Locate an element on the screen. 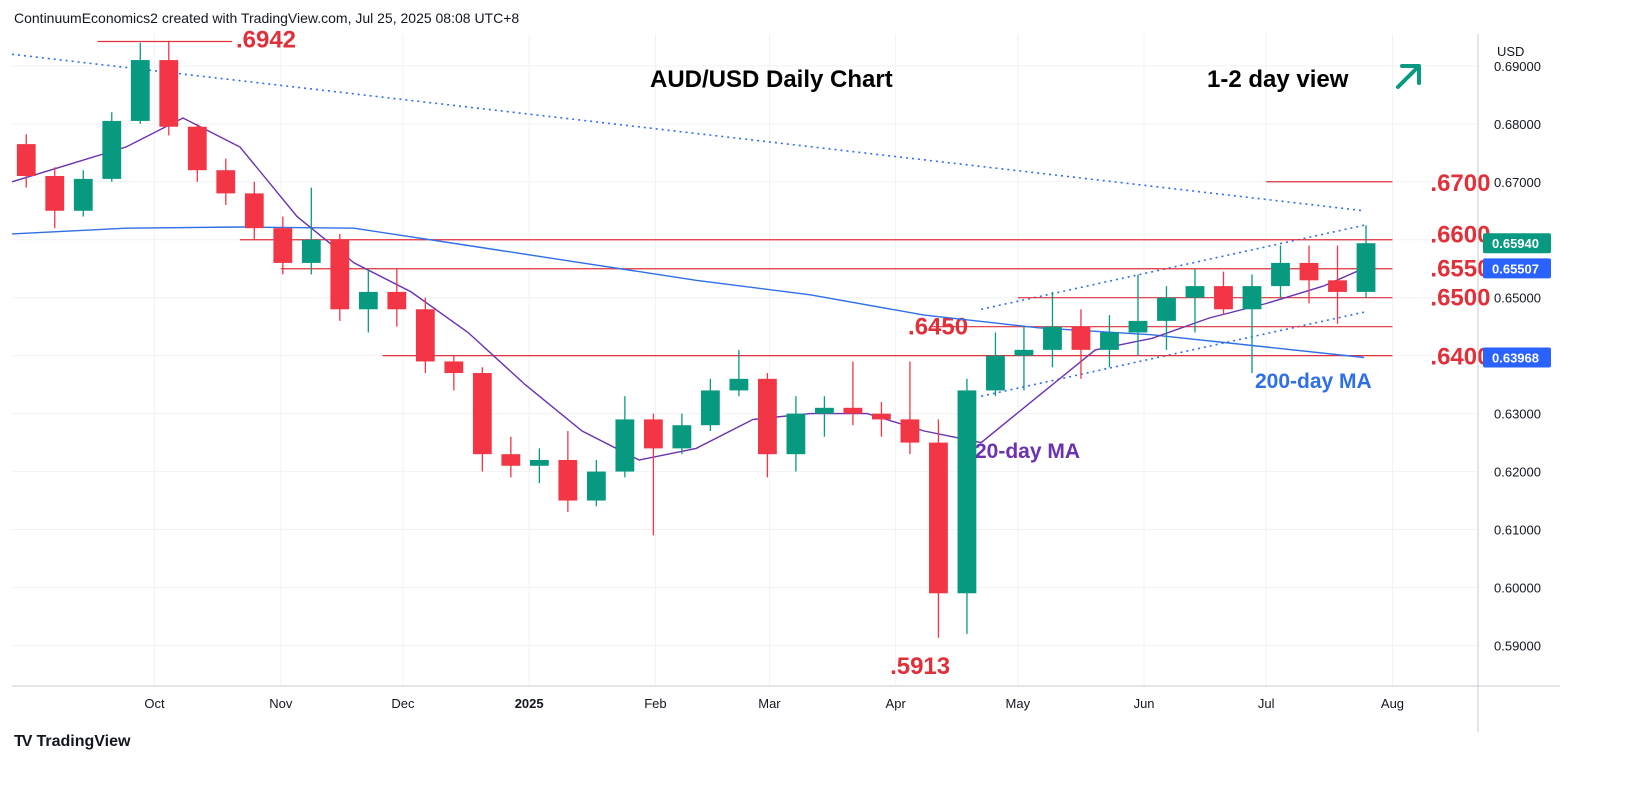  x-tick-label: May is located at coordinates (1018, 703).